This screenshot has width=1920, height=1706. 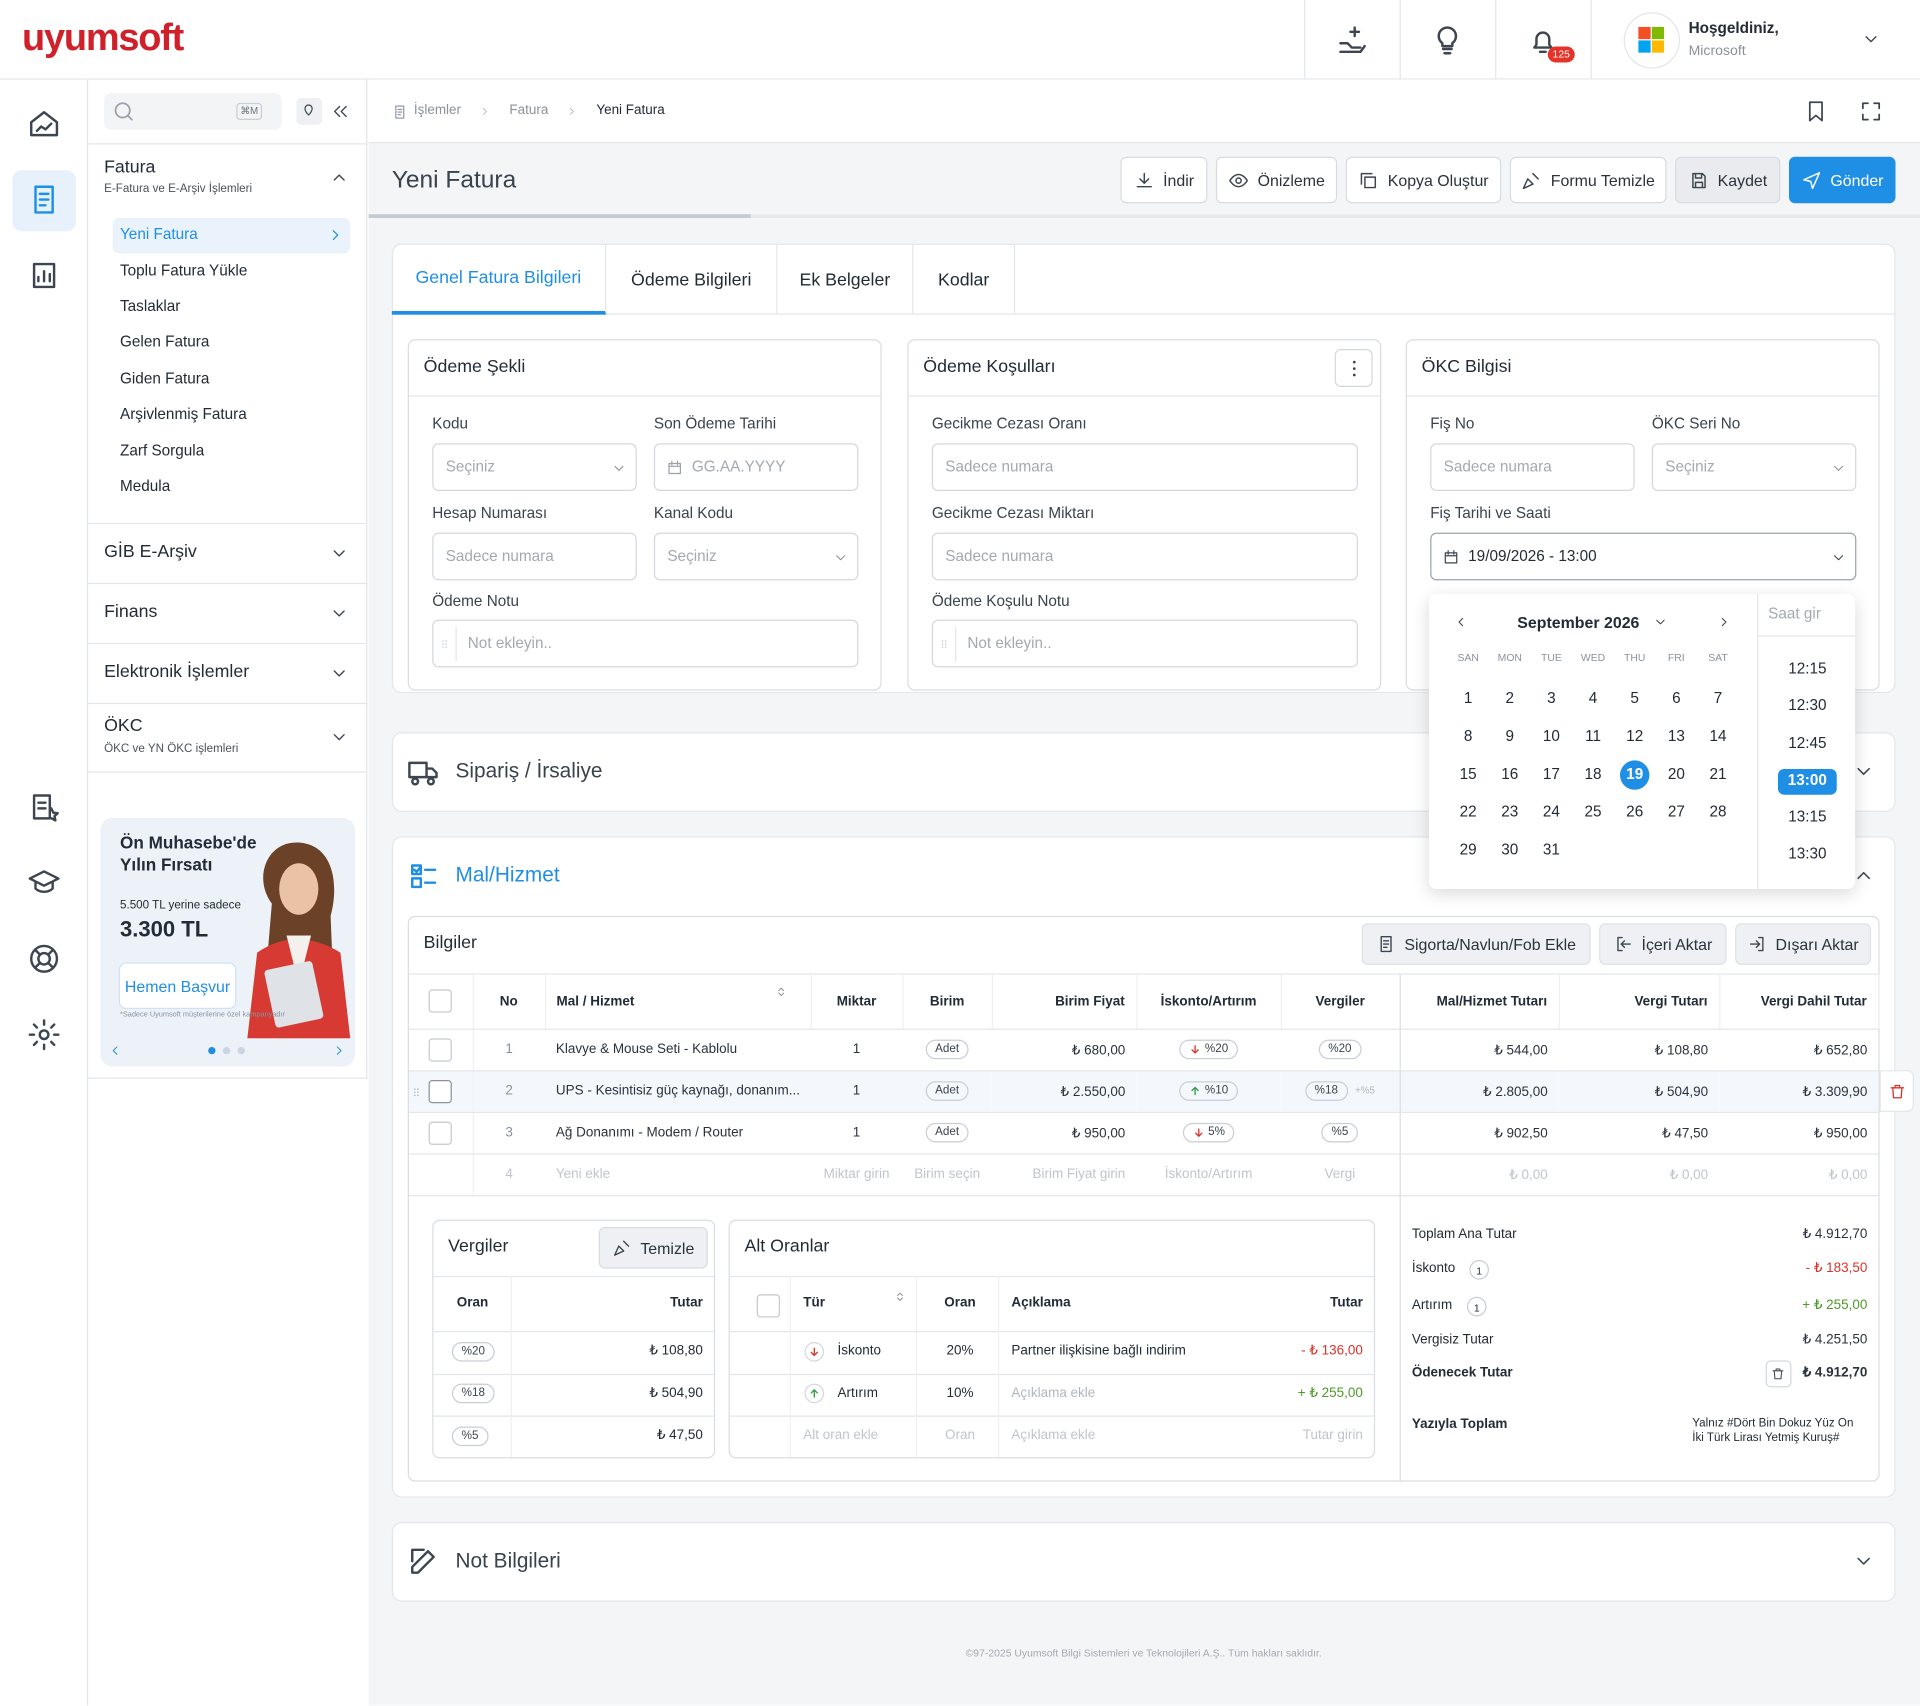 I want to click on search-box, so click(x=193, y=111).